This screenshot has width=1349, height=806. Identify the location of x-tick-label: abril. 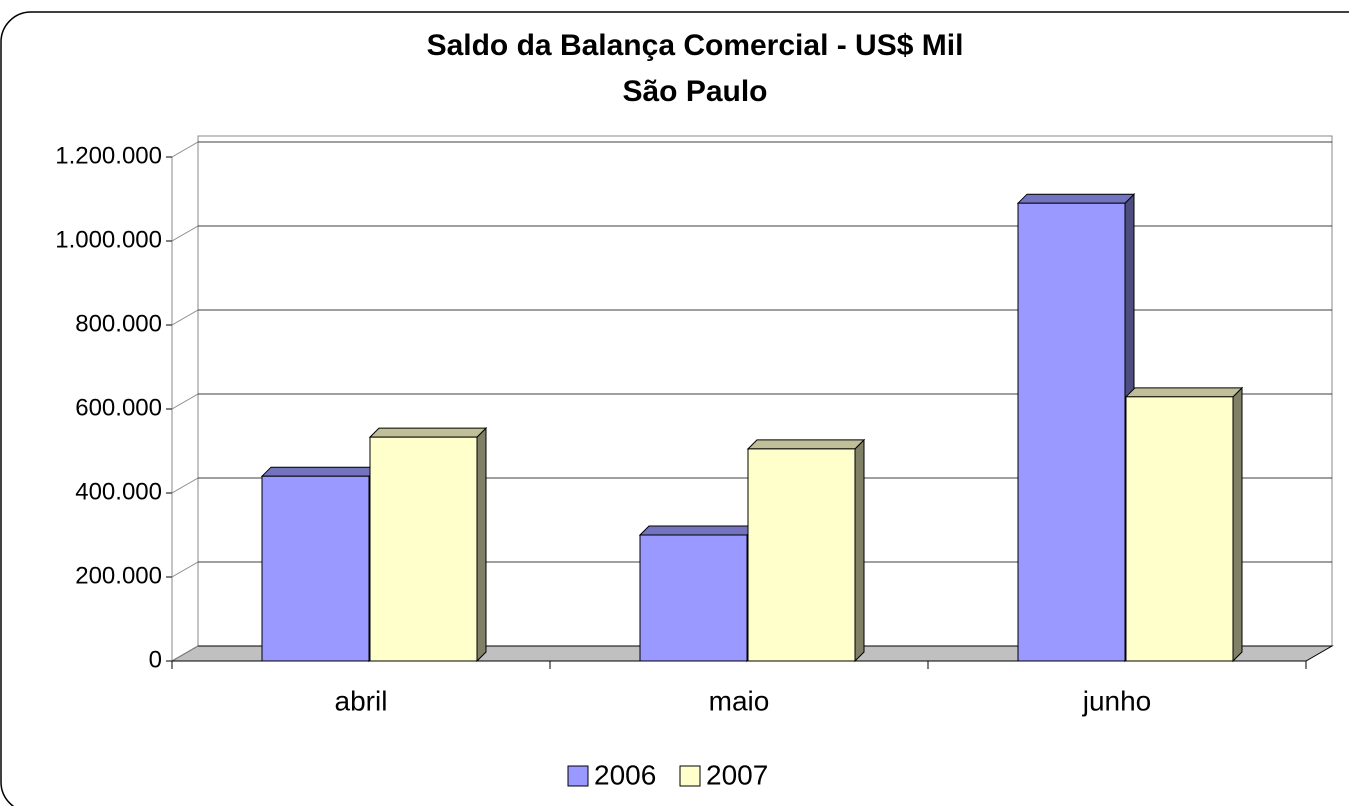
(361, 700).